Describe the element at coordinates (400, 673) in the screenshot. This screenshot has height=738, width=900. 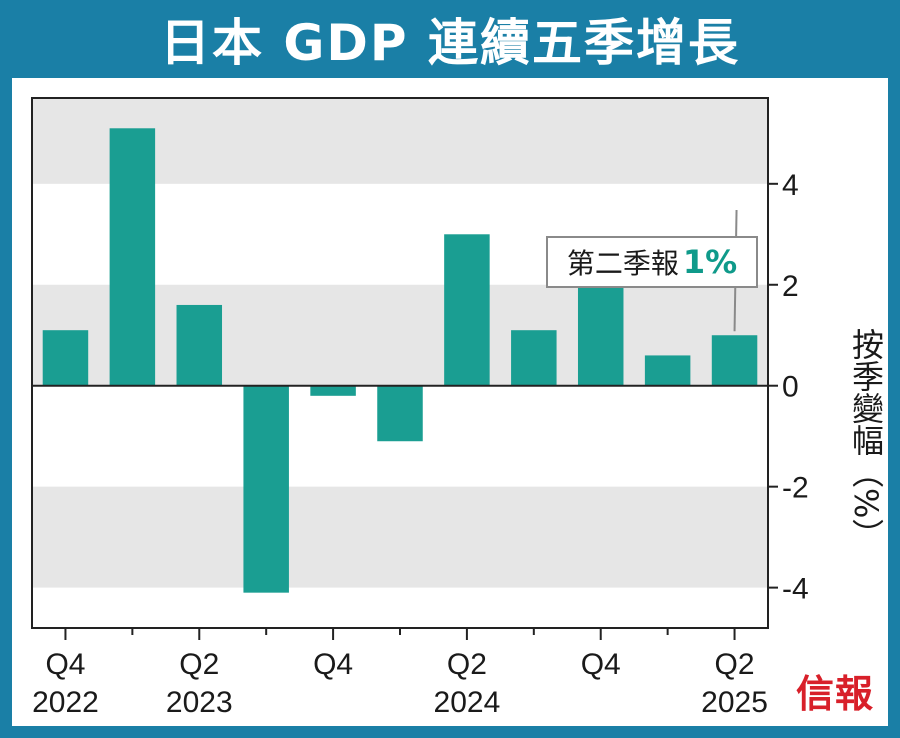
I see `x-tick-labels: Q4 2022 Q2 2023 Q4 Q2 2024 Q4 Q2 2025` at that location.